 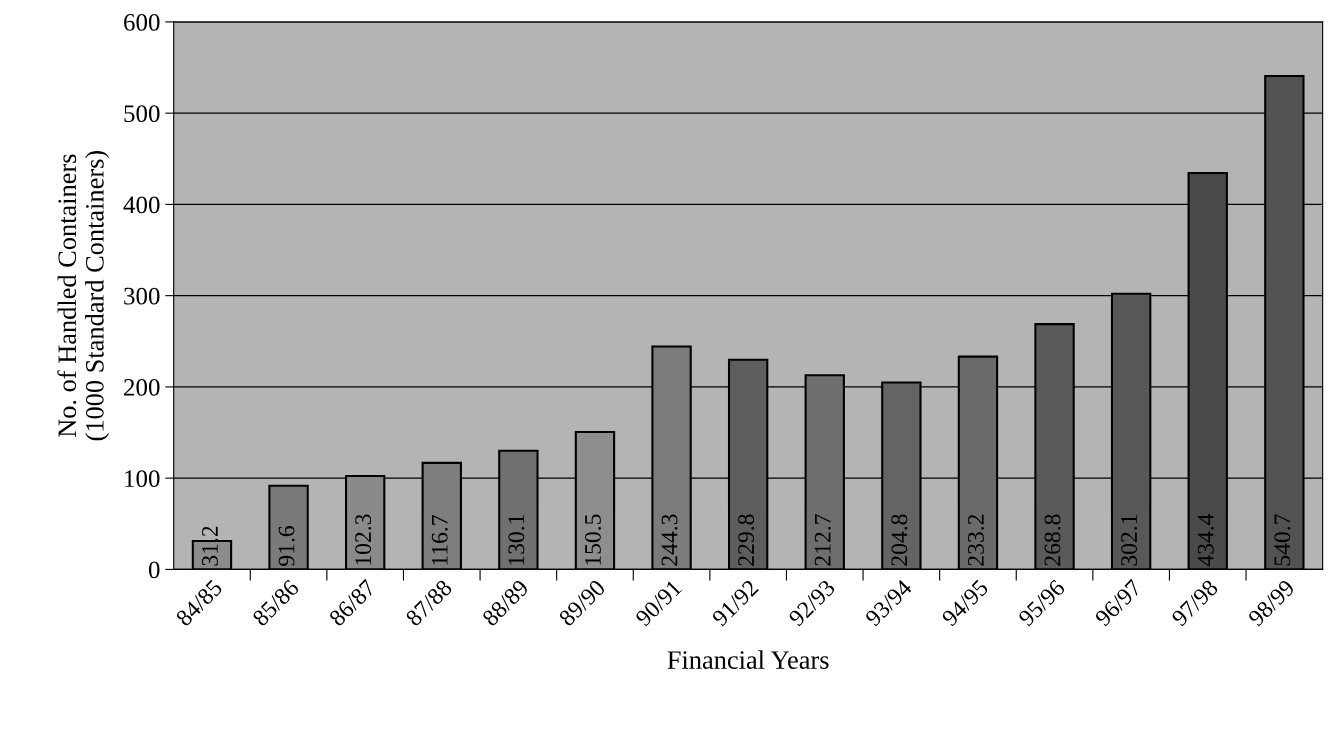 I want to click on data-label: 302.1, so click(x=1129, y=540).